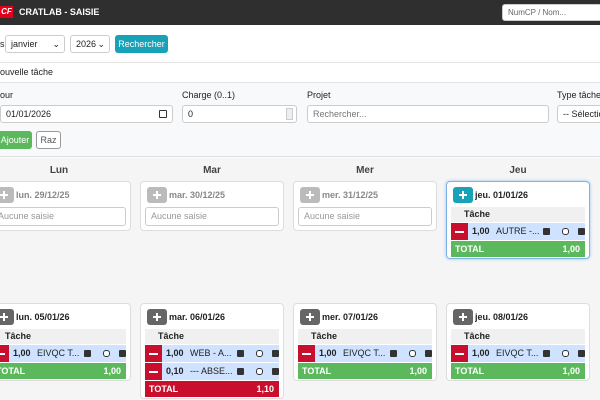 This screenshot has height=400, width=600. I want to click on day-date: lun. 05/01/26, so click(43, 317).